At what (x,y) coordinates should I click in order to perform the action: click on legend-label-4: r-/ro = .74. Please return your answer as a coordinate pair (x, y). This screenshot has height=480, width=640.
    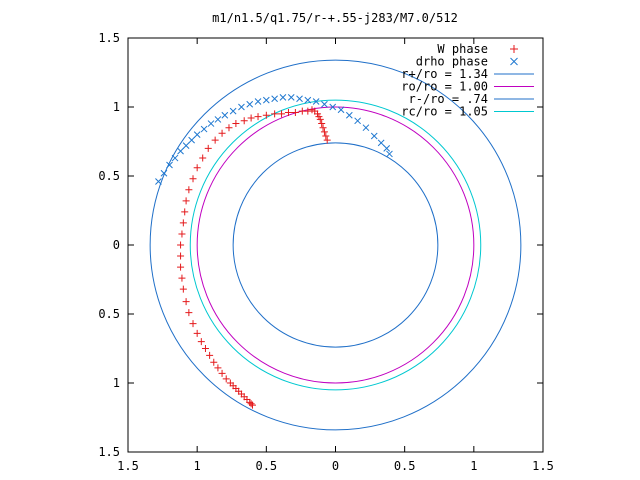
    Looking at the image, I should click on (448, 99).